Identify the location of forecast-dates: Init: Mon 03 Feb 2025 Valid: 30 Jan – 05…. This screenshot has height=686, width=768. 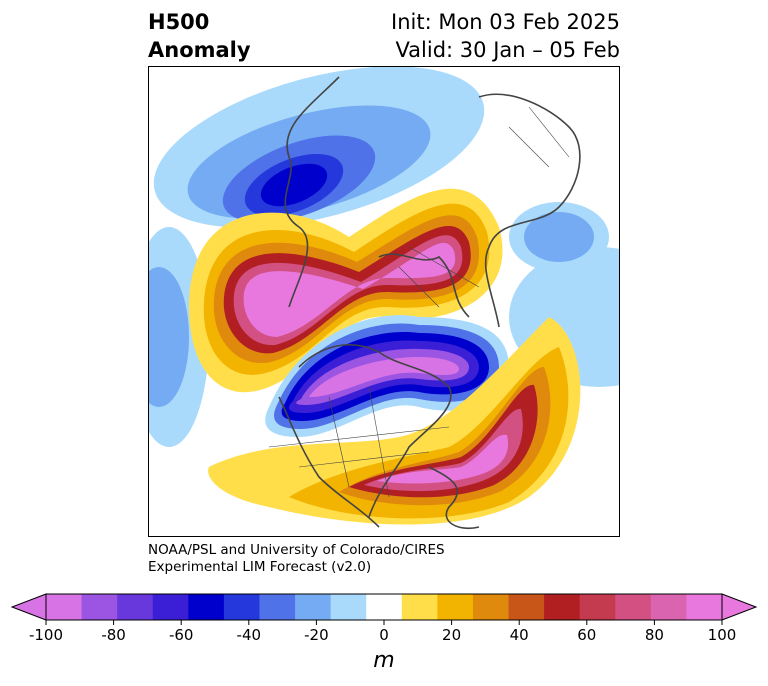
(505, 36).